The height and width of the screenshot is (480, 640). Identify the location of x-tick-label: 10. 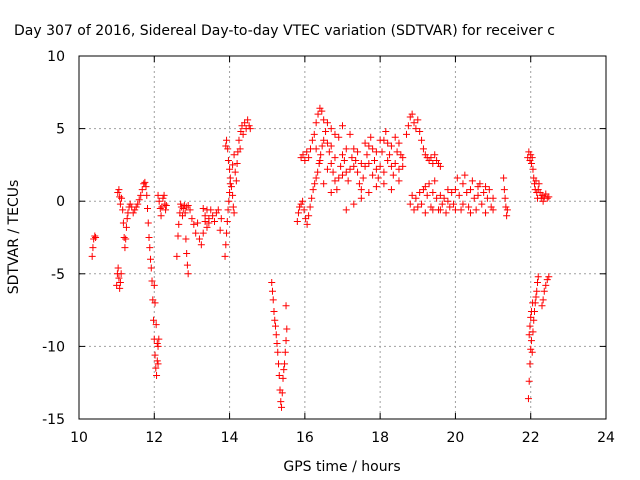
(79, 438).